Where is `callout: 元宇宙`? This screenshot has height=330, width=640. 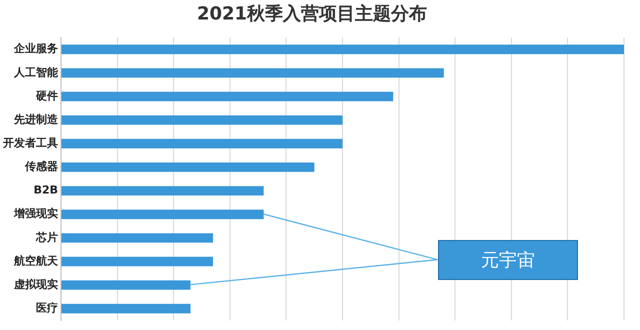
callout: 元宇宙 is located at coordinates (384, 249).